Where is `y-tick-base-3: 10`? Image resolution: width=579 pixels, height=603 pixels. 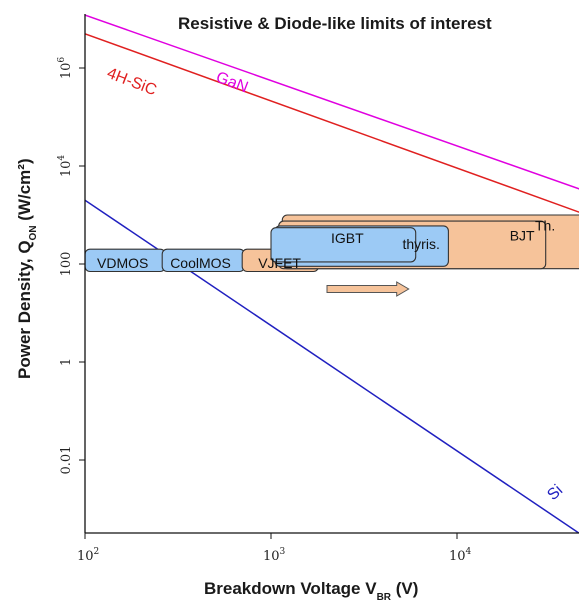 y-tick-base-3: 10 is located at coordinates (66, 169).